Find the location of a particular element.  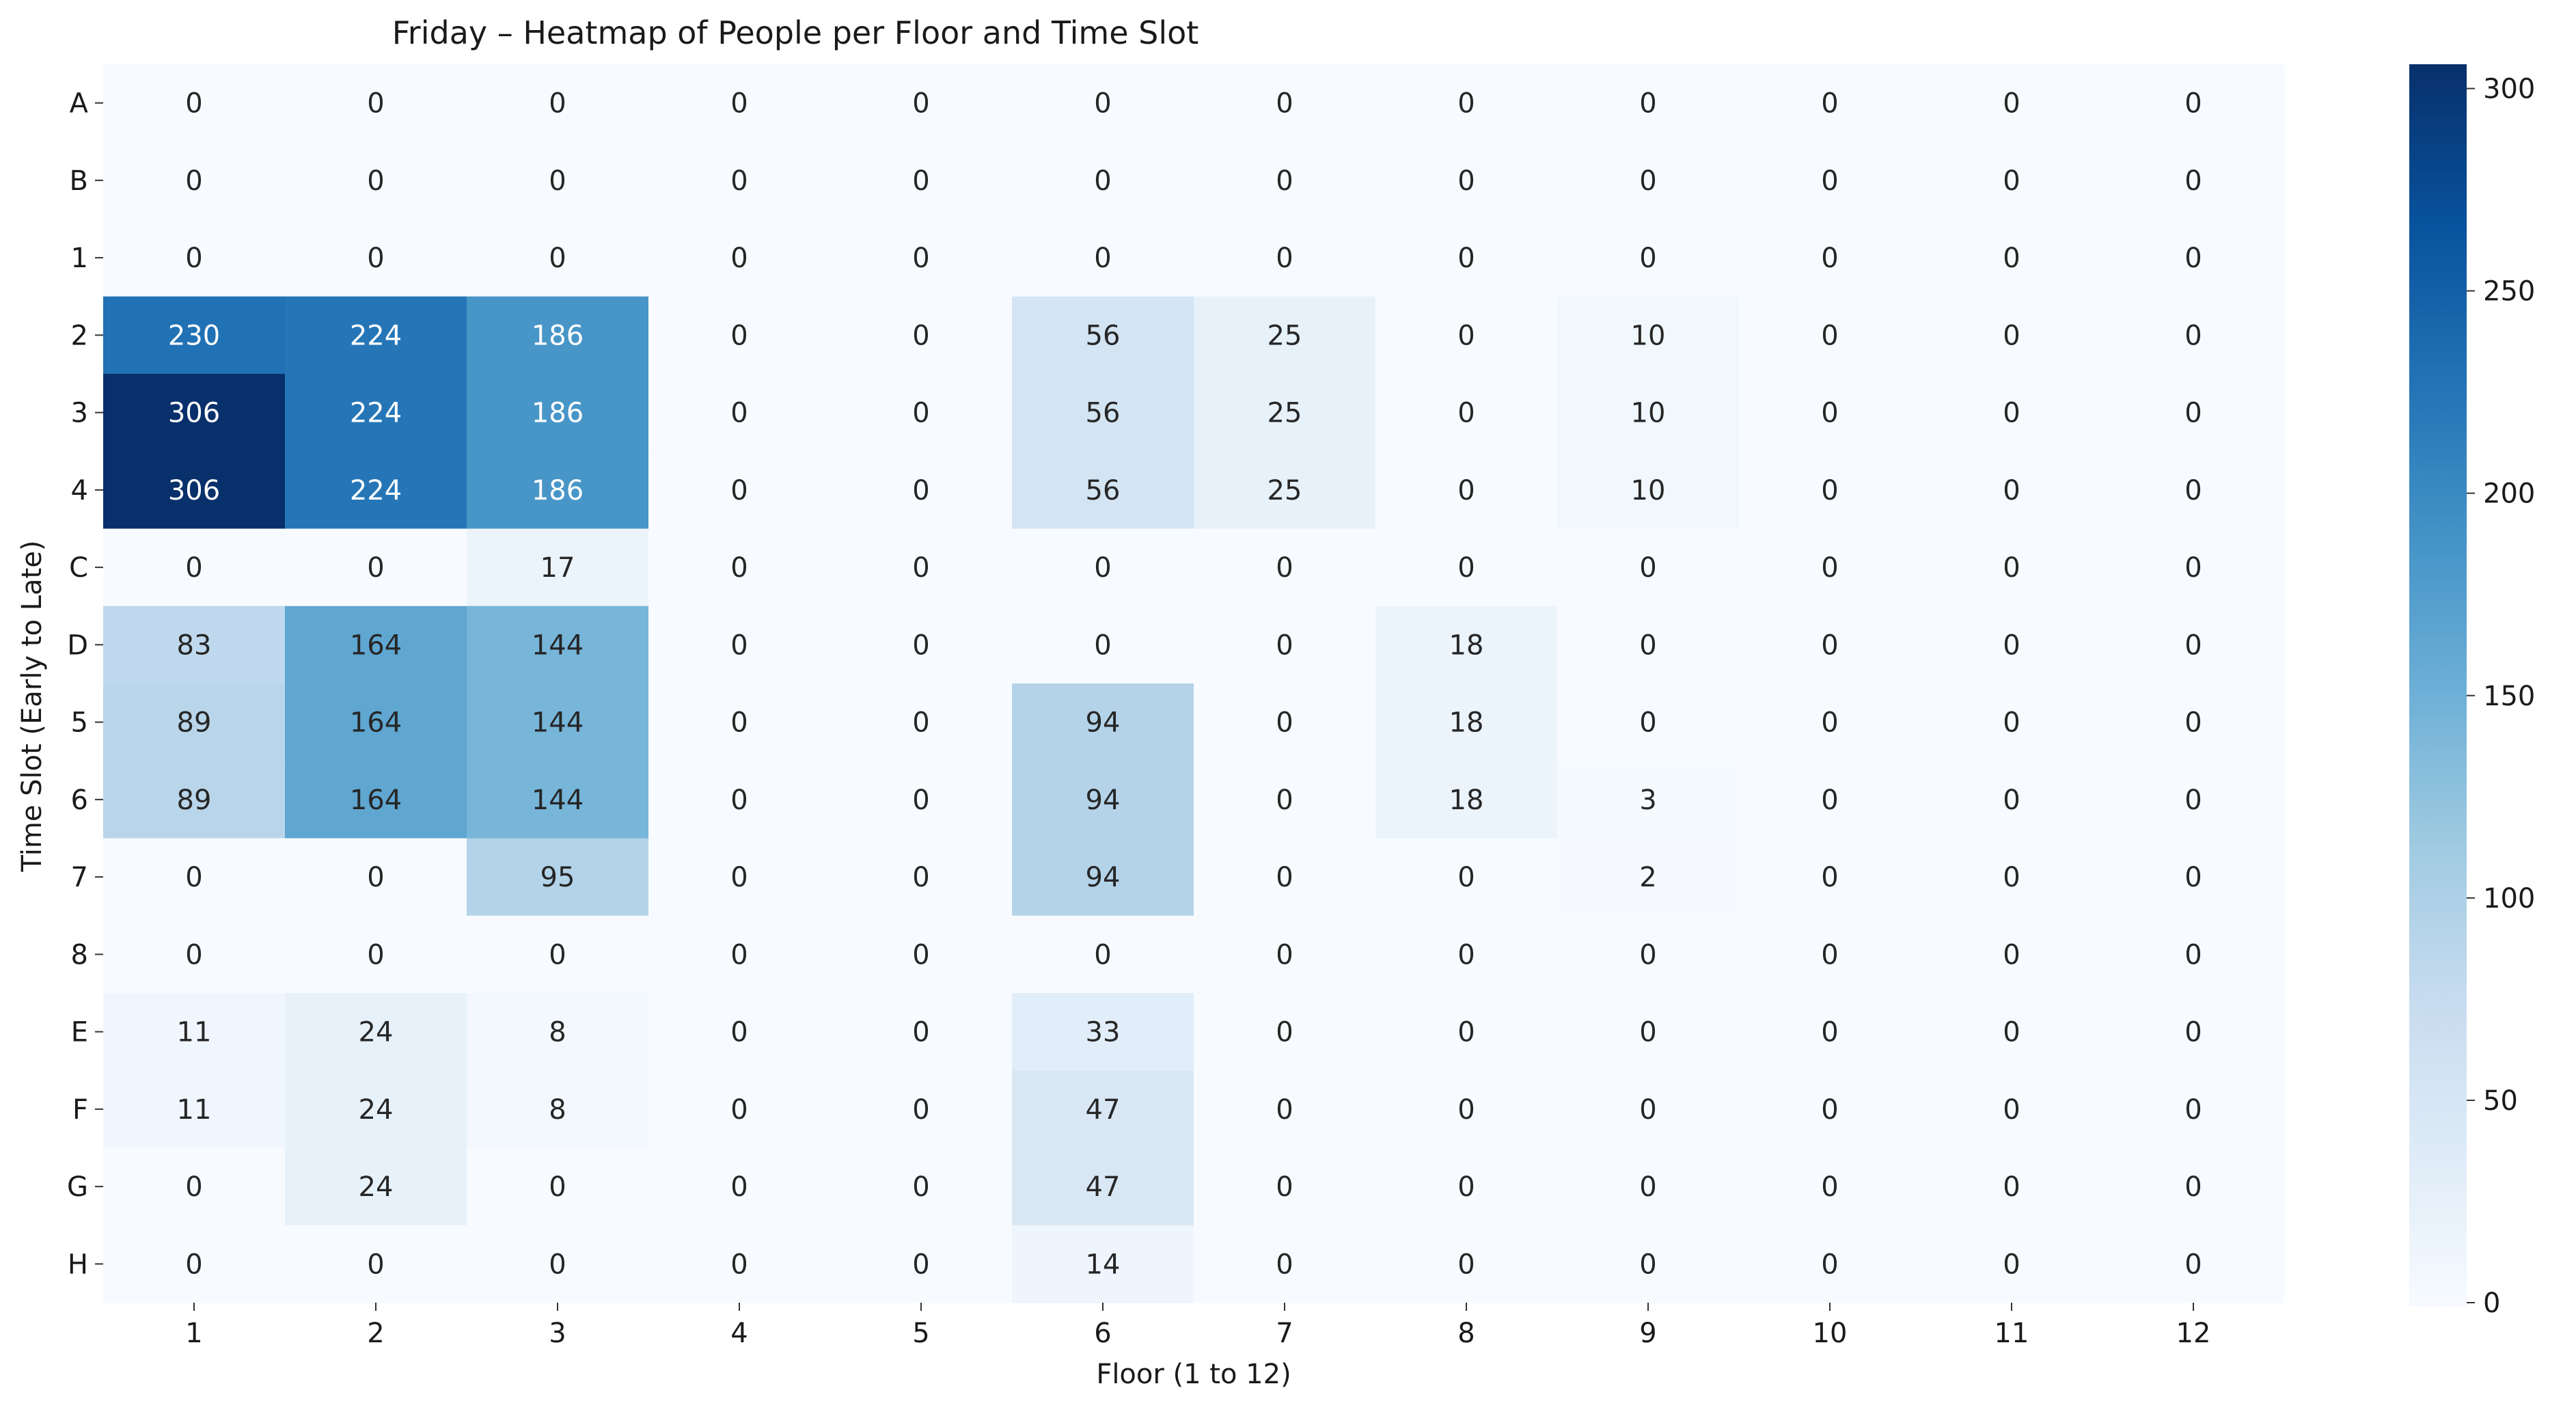

y-tick-label: A is located at coordinates (79, 104).